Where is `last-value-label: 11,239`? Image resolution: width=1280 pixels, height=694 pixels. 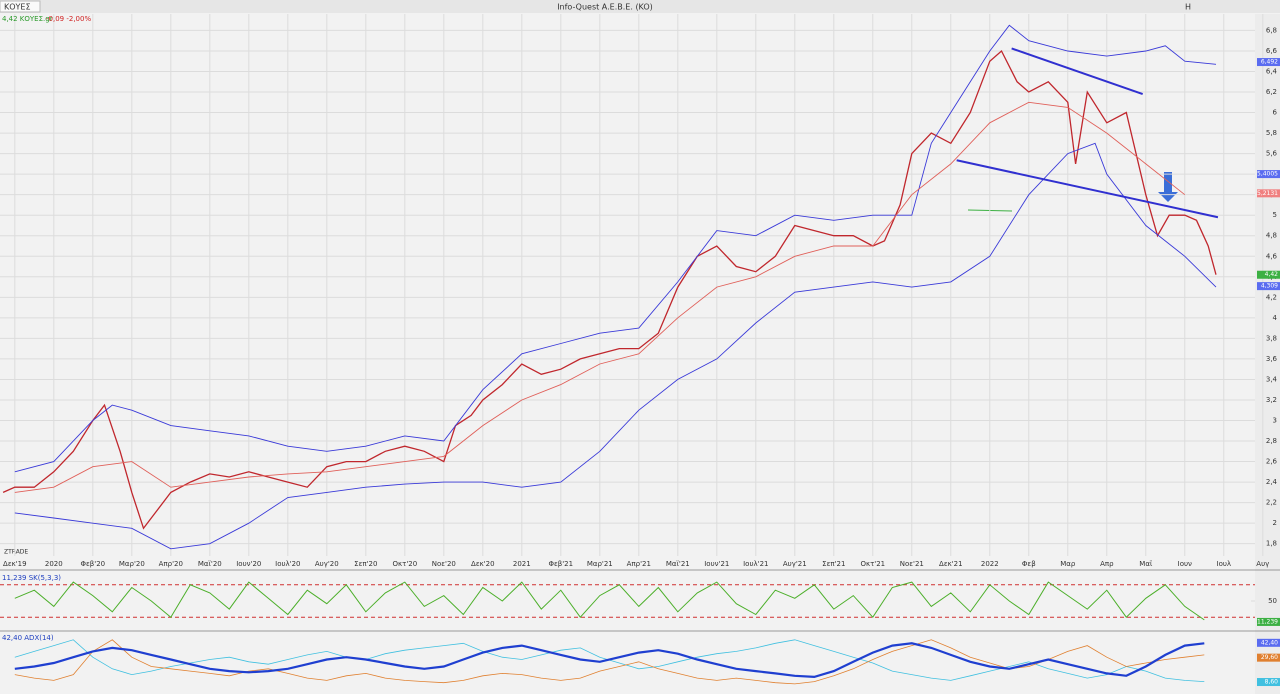 last-value-label: 11,239 is located at coordinates (1267, 621).